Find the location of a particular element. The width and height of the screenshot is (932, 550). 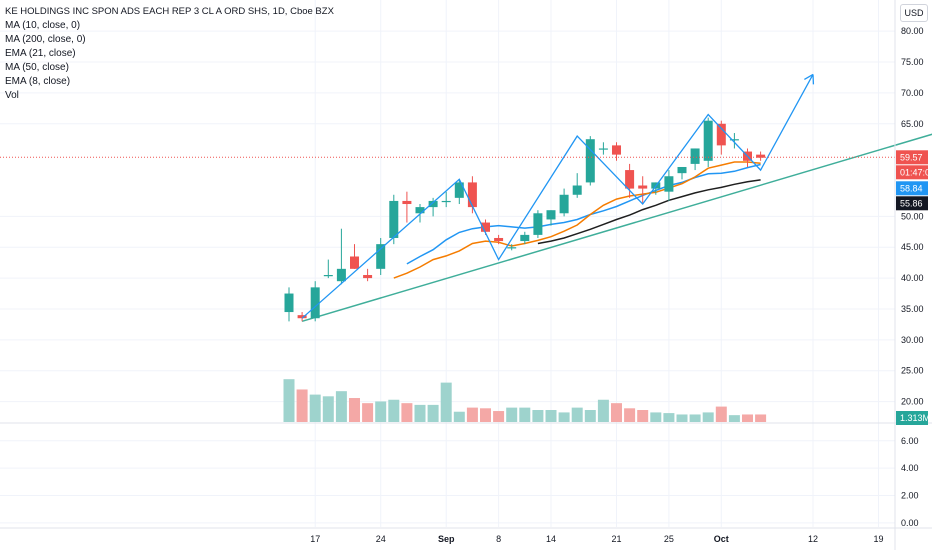

time-tick-label: 17 is located at coordinates (315, 539).